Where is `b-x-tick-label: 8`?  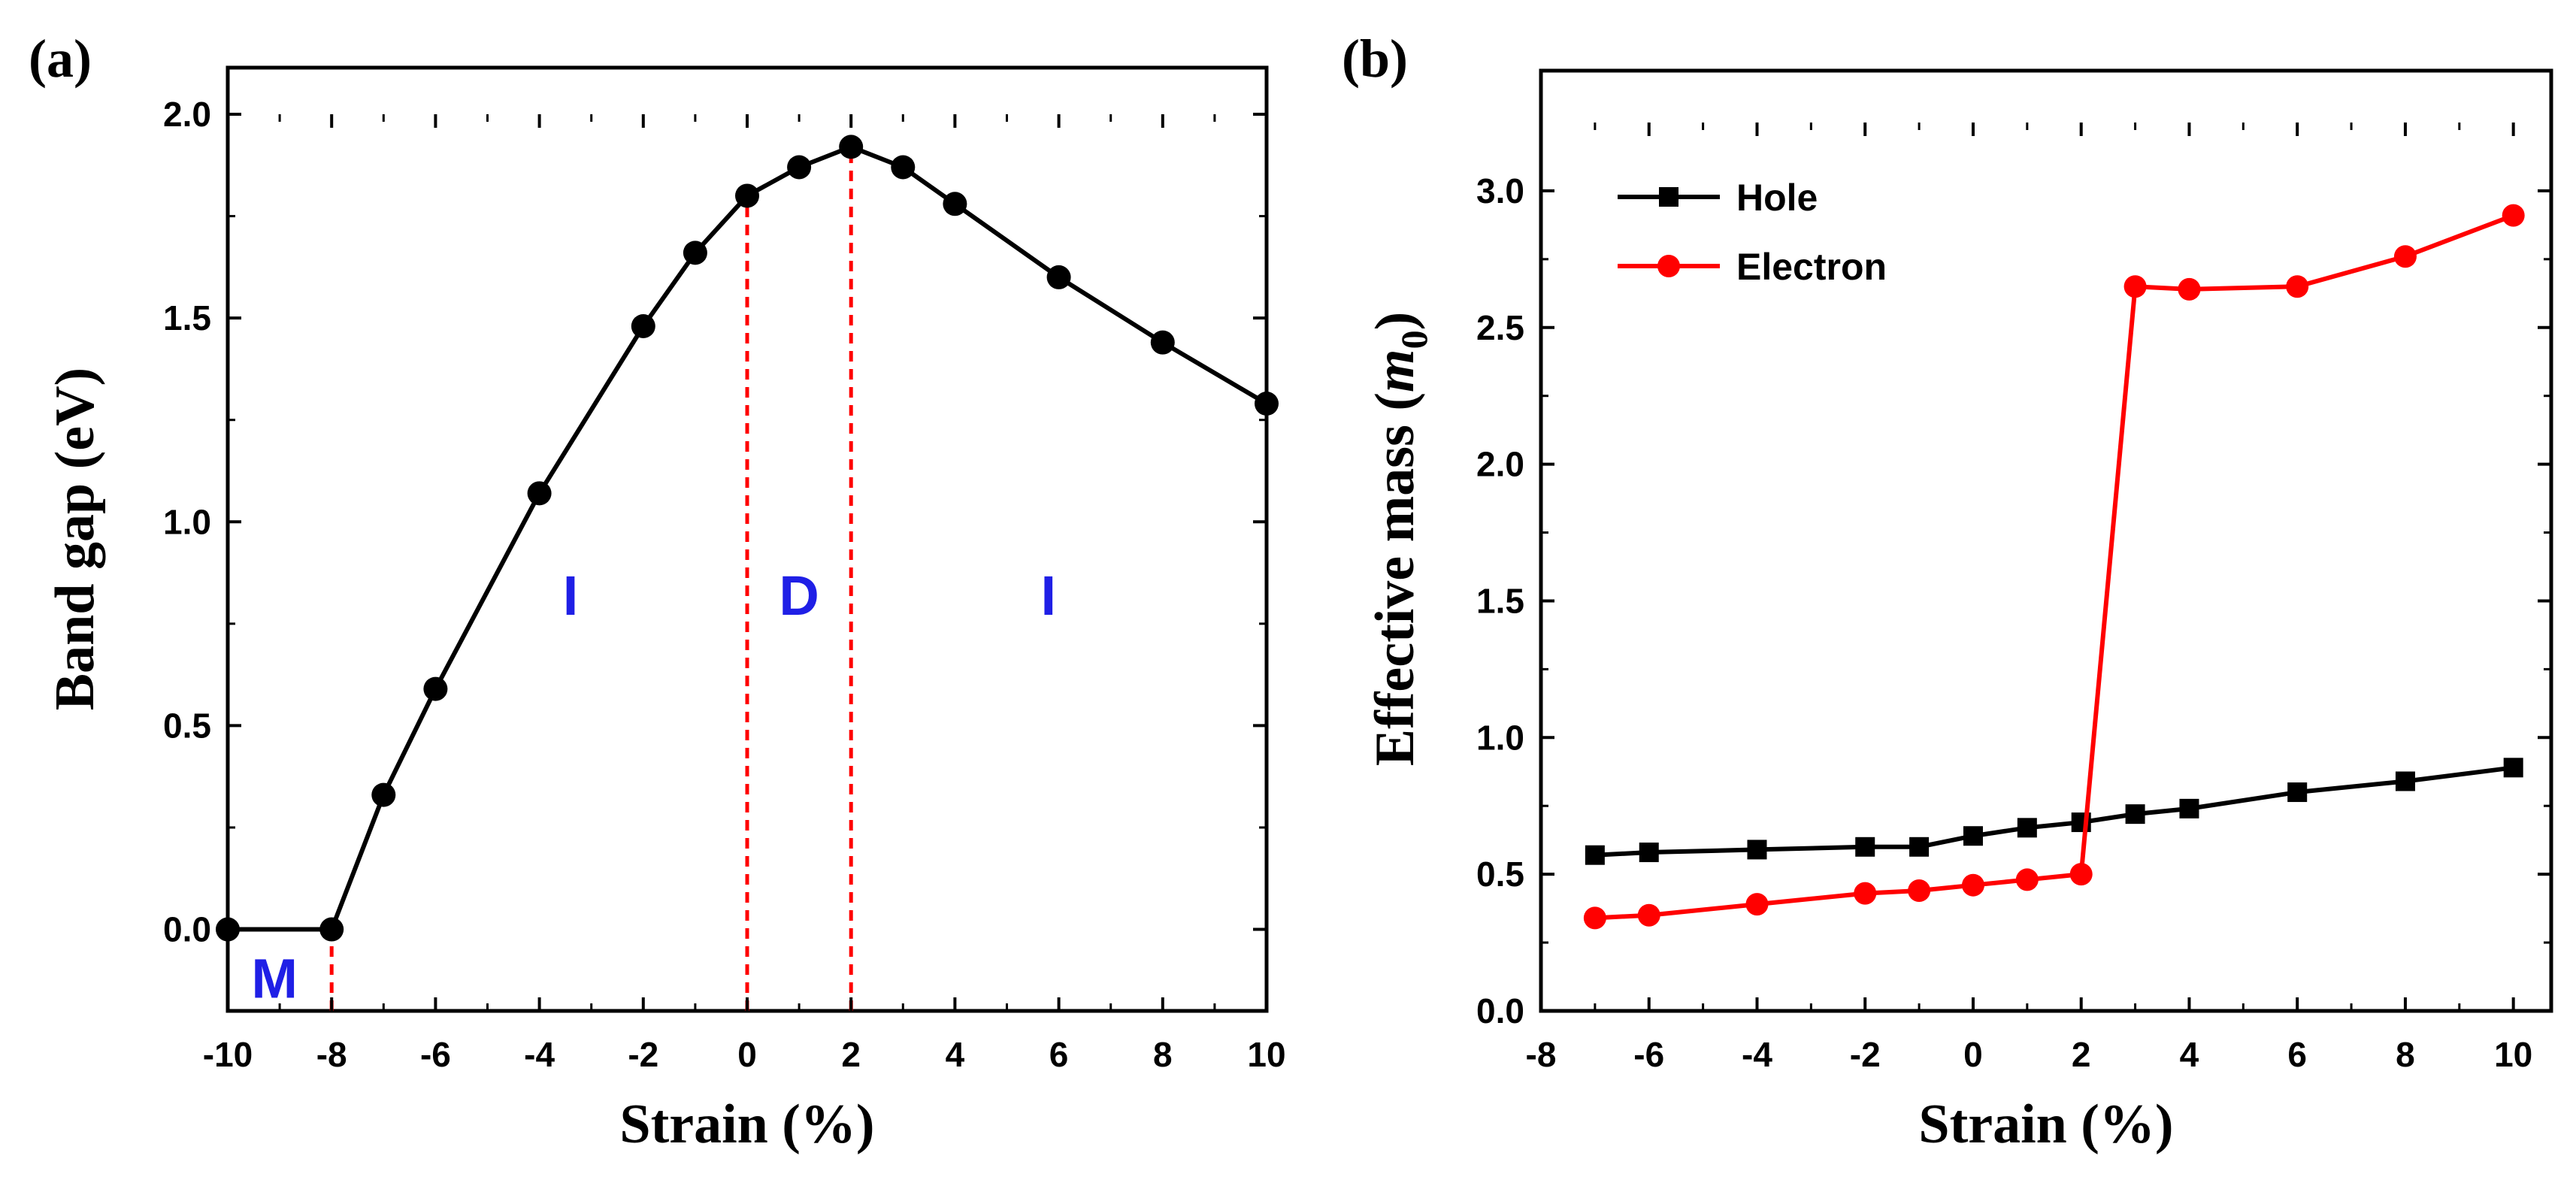
b-x-tick-label: 8 is located at coordinates (2405, 1054).